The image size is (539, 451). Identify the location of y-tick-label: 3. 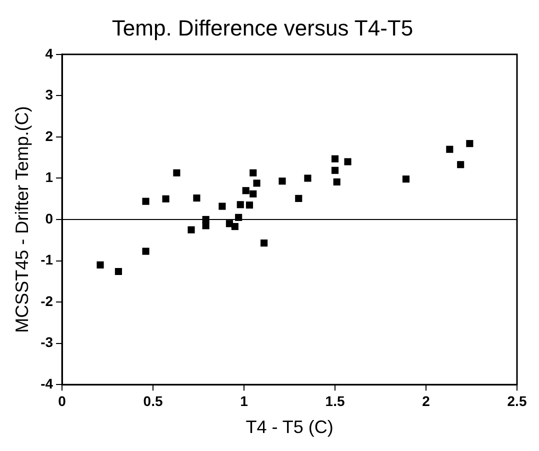
(49, 94).